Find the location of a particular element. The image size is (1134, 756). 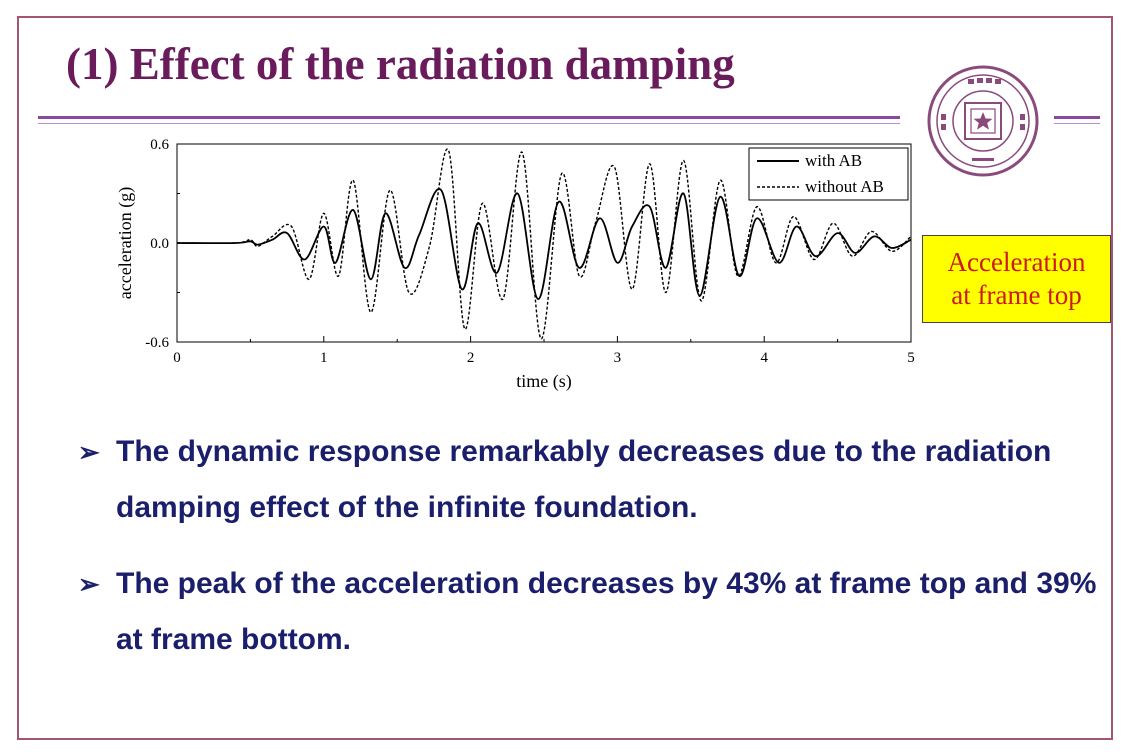

x-axis-label: time (s) is located at coordinates (544, 381).